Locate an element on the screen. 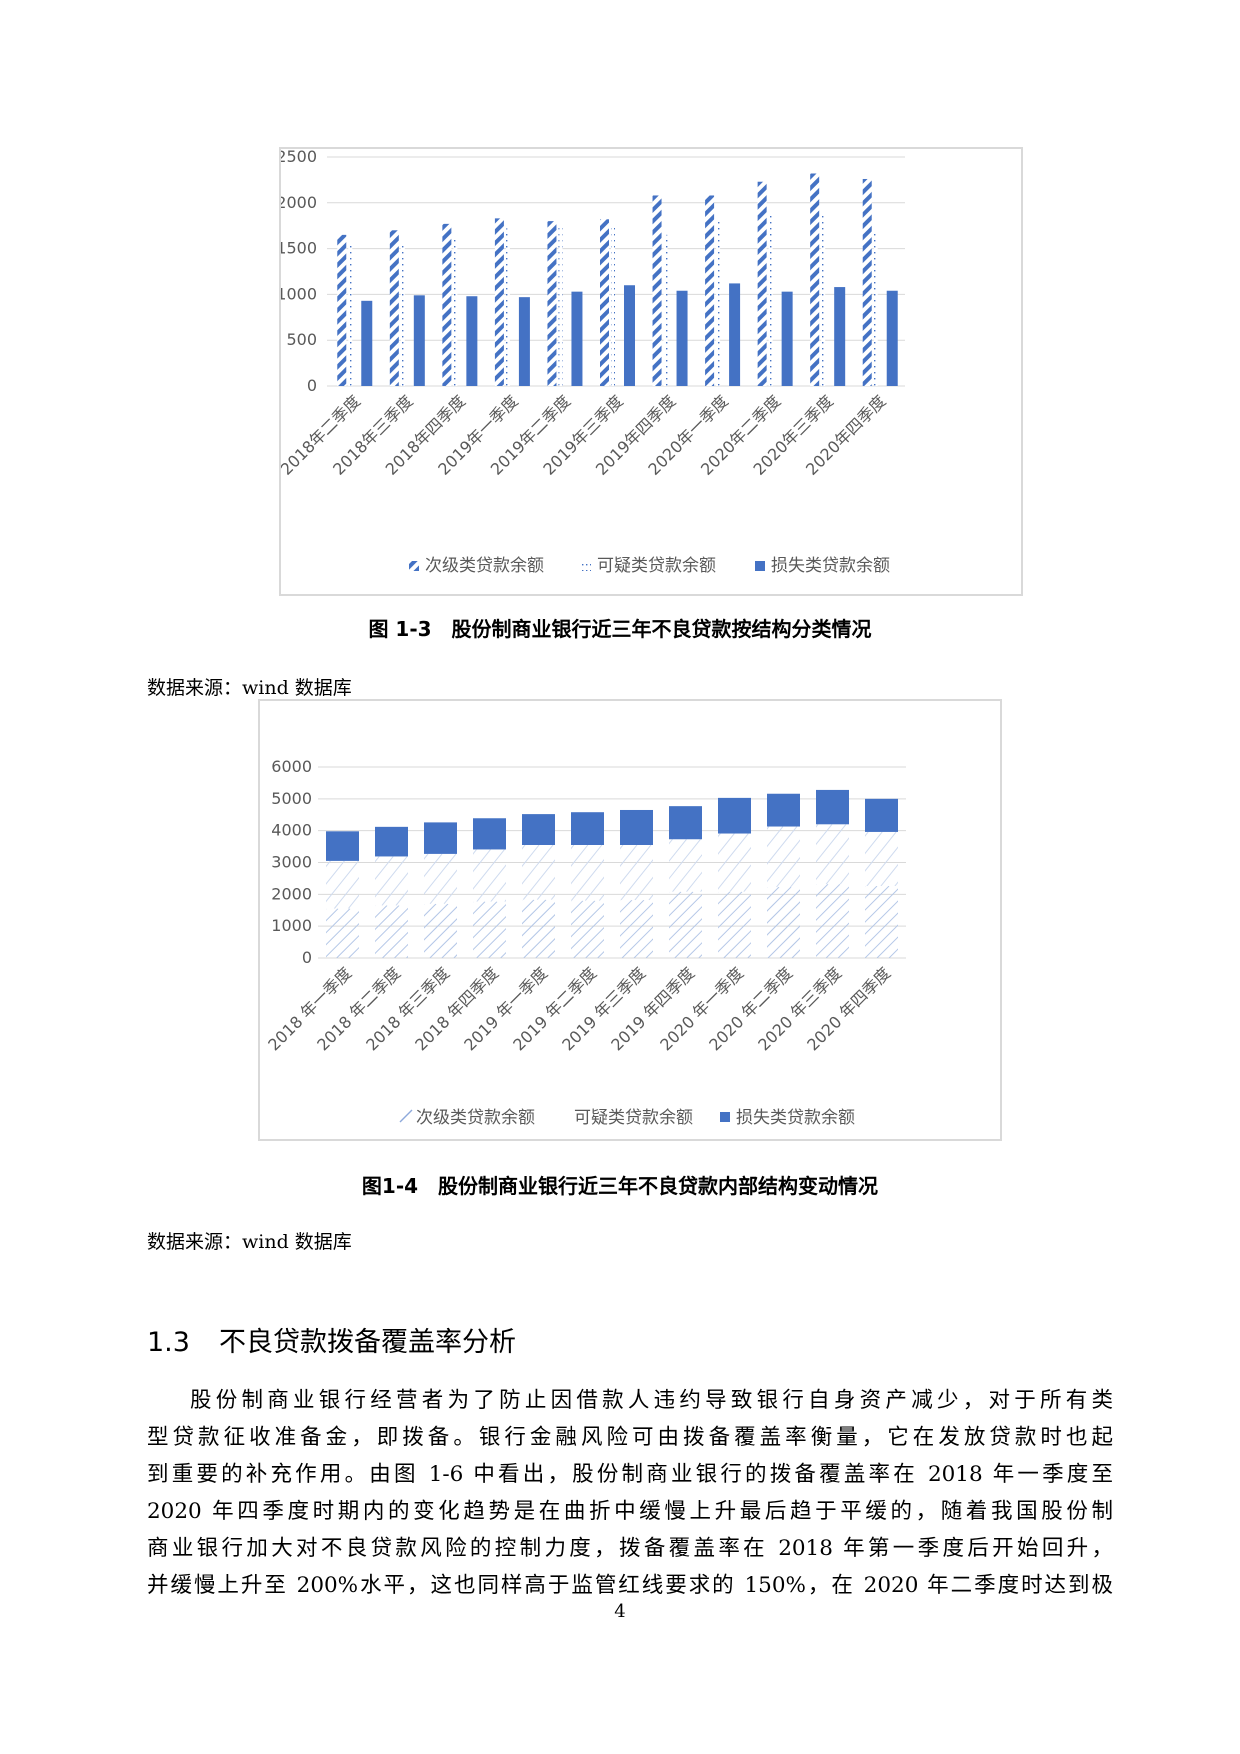  y-tick-label: 500 is located at coordinates (301, 339).